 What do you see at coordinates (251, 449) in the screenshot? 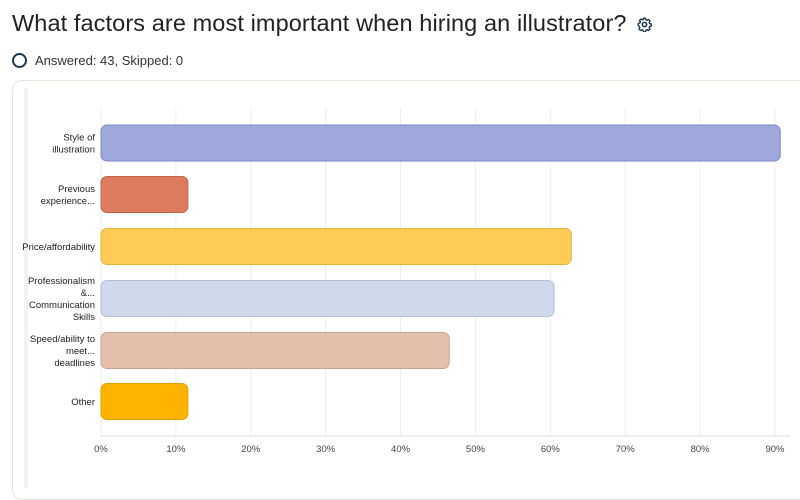
I see `x-tick-label: 20%` at bounding box center [251, 449].